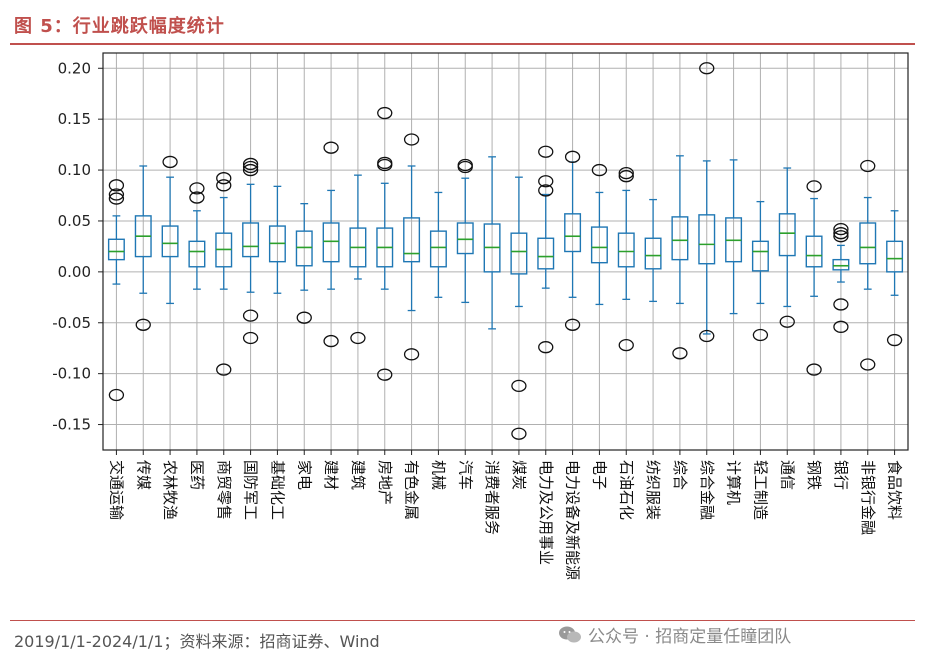 This screenshot has width=943, height=670. What do you see at coordinates (760, 490) in the screenshot?
I see `category-label: 轻工制造` at bounding box center [760, 490].